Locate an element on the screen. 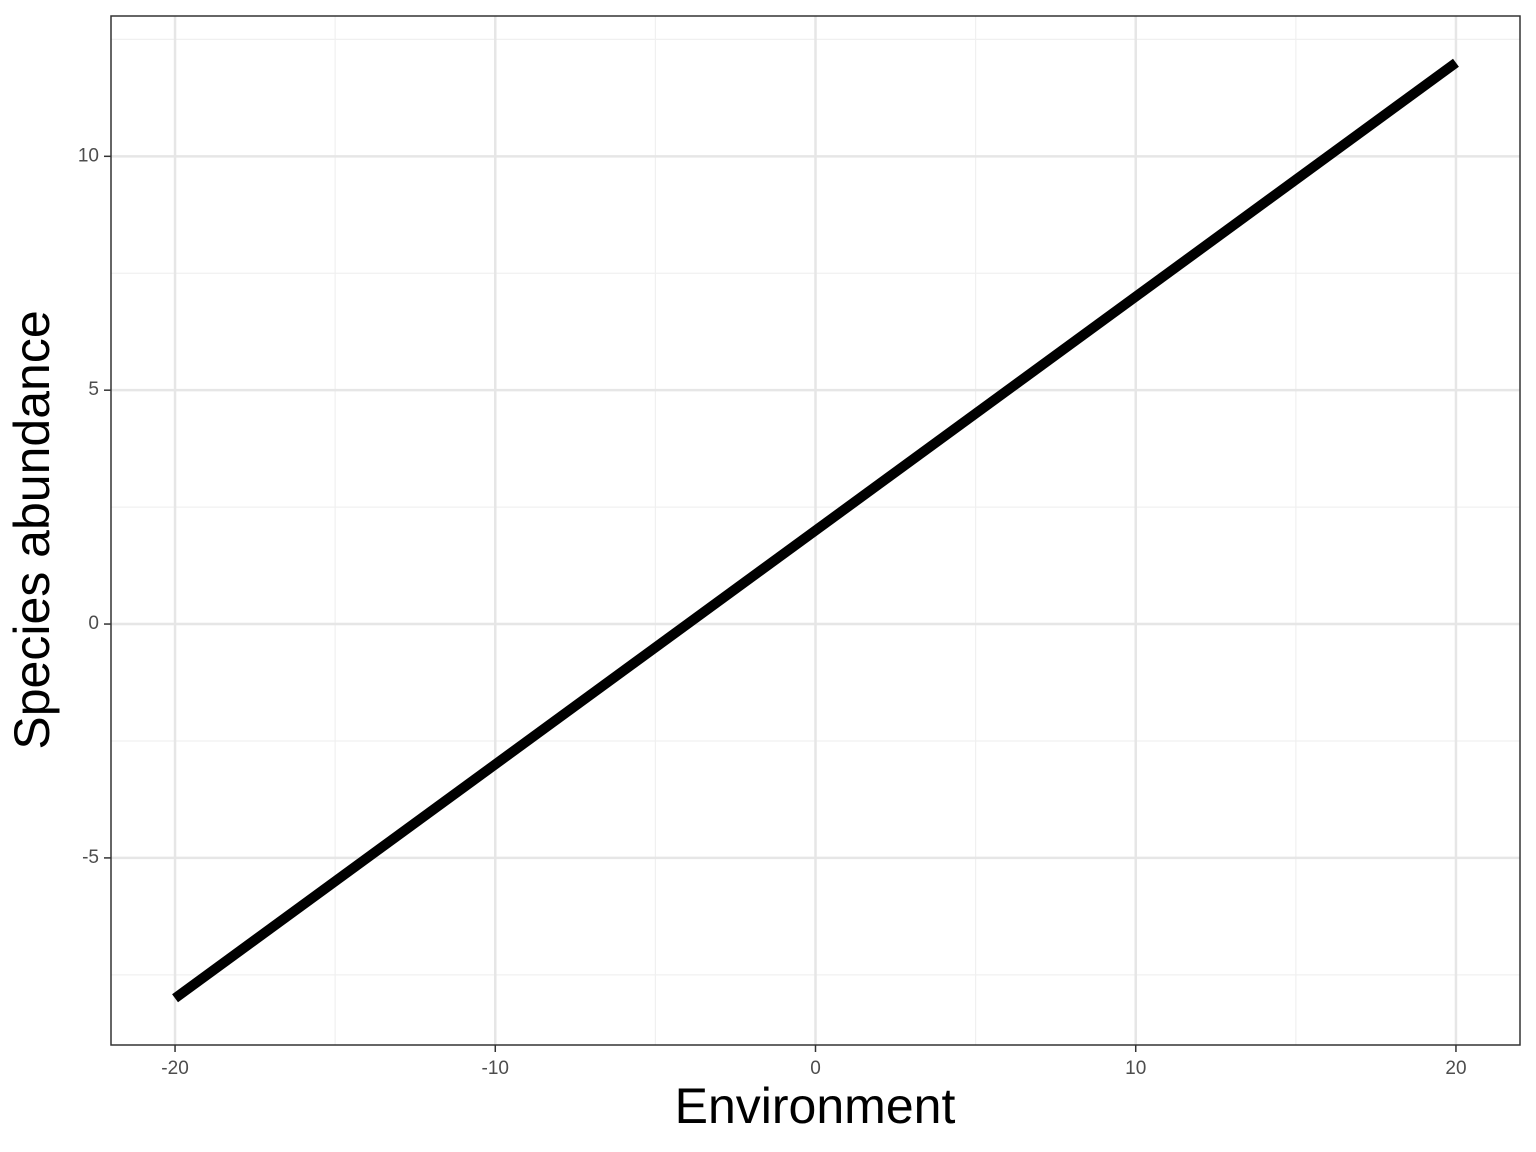 The width and height of the screenshot is (1536, 1152). x-tick-label: -10 is located at coordinates (495, 1068).